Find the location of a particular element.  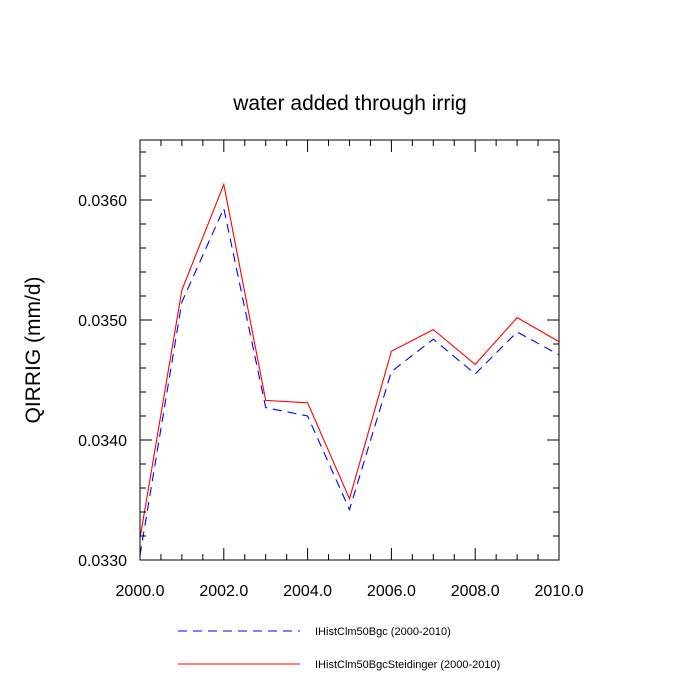

x-tick-label: 2000.0 is located at coordinates (140, 591).